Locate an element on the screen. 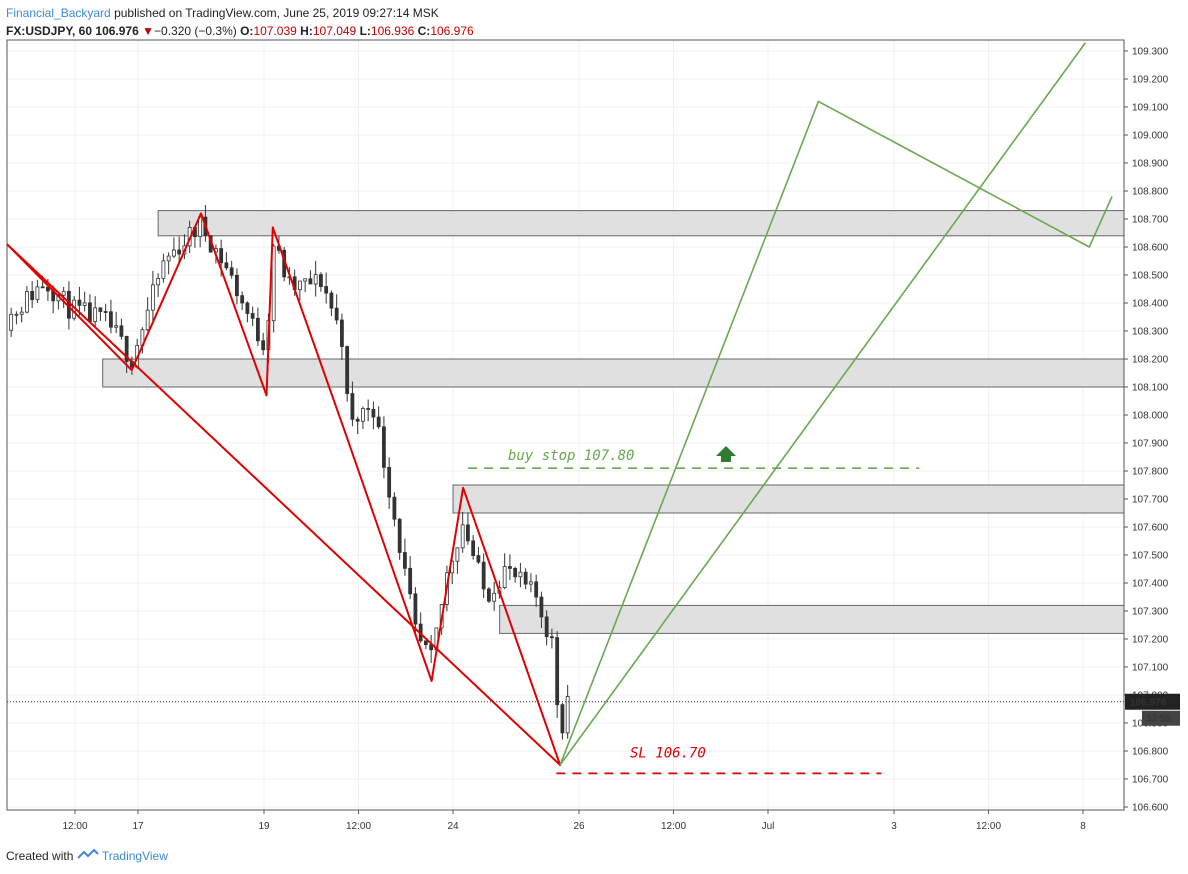 The image size is (1188, 874). footer: Created with TradingView is located at coordinates (87, 855).